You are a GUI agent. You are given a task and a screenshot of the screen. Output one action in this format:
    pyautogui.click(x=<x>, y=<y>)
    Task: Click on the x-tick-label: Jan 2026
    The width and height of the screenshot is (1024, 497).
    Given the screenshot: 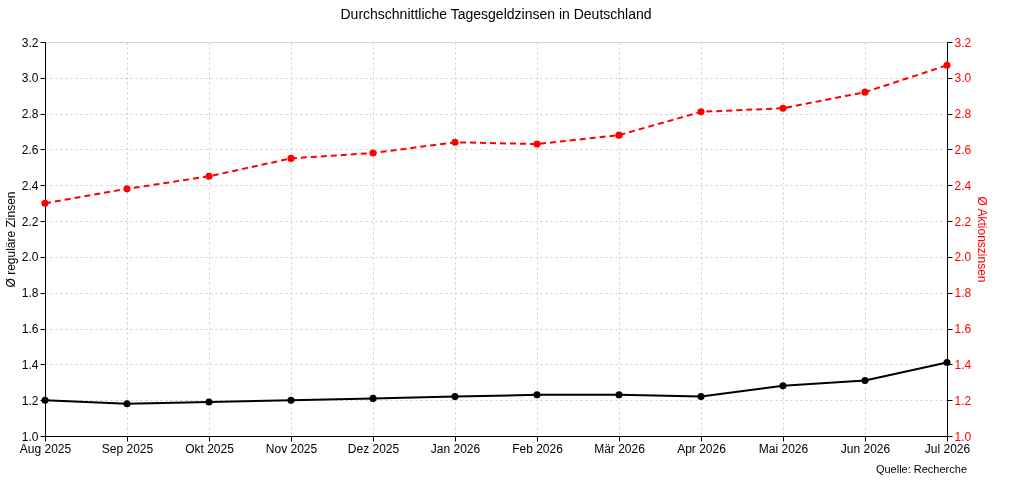 What is the action you would take?
    pyautogui.click(x=455, y=448)
    